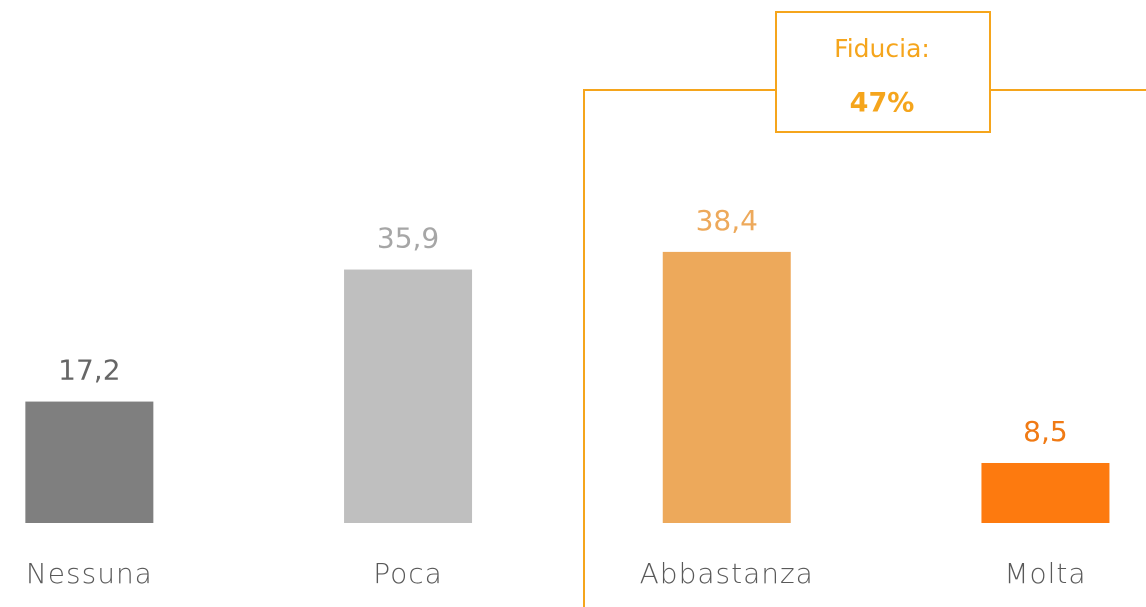 Image resolution: width=1146 pixels, height=607 pixels. Describe the element at coordinates (89, 370) in the screenshot. I see `value-label: 17,2` at that location.